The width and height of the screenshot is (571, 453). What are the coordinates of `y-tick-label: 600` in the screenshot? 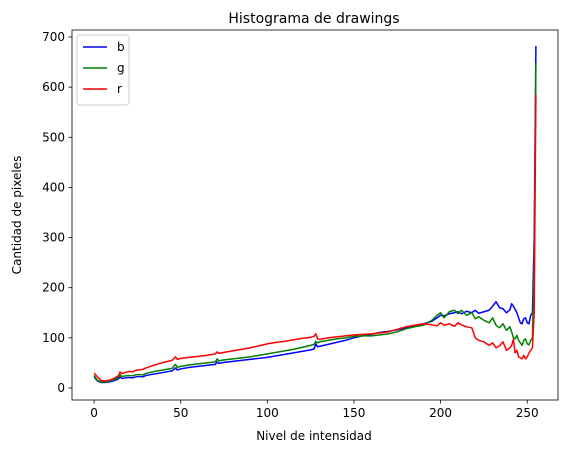 It's located at (53, 87).